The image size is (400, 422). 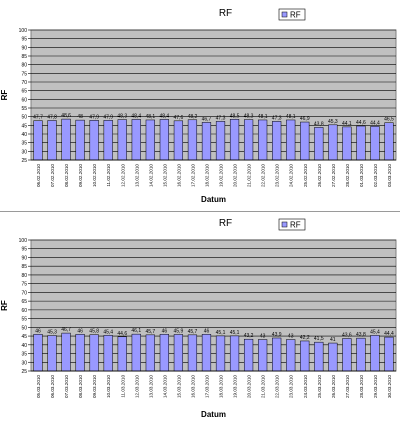 What do you see at coordinates (150, 386) in the screenshot?
I see `x-tick-label: 13.03.2010` at bounding box center [150, 386].